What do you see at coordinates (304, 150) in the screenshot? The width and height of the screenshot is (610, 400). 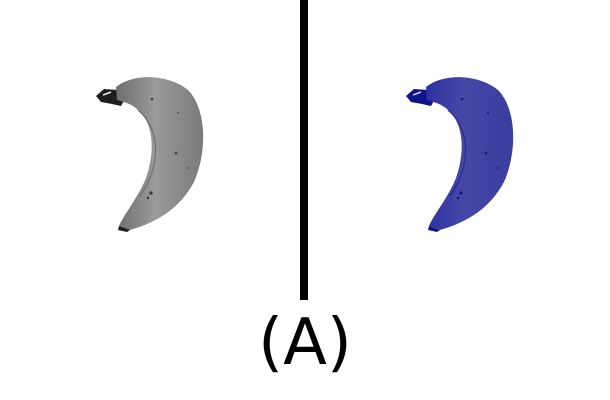 I see `panel-divider` at bounding box center [304, 150].